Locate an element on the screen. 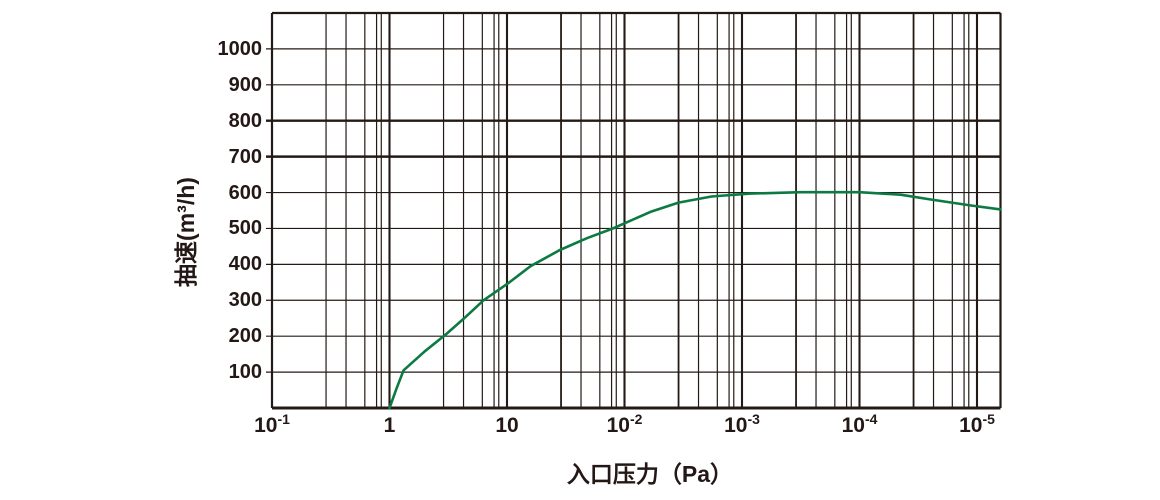 Image resolution: width=1160 pixels, height=500 pixels. y-tick-label: 600 is located at coordinates (245, 192).